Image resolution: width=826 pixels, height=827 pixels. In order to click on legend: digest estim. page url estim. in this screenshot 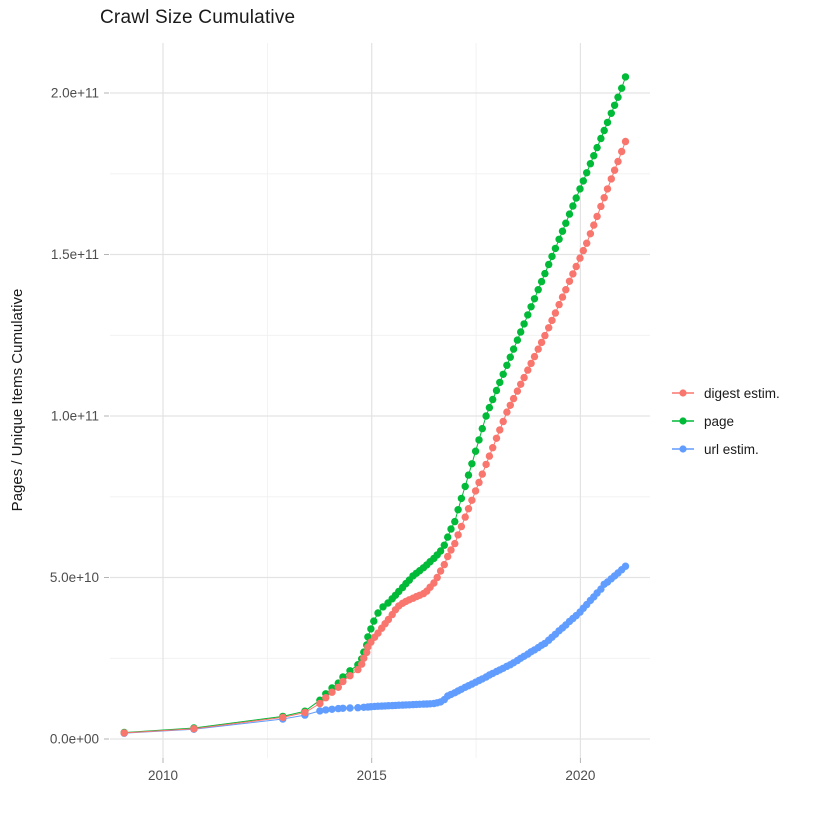, I will do `click(746, 421)`.